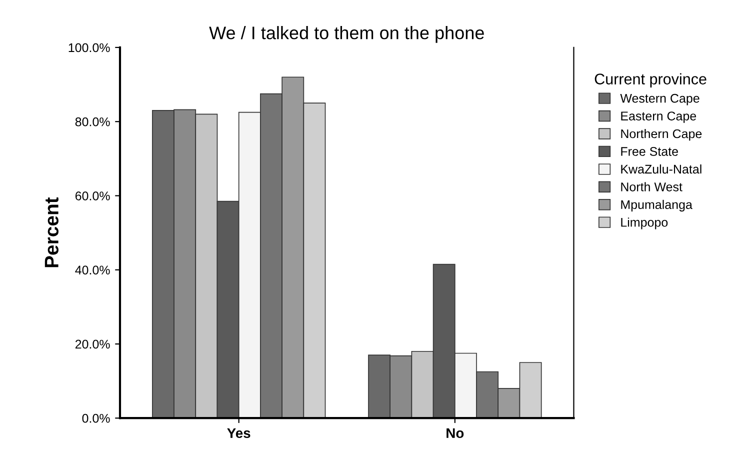  What do you see at coordinates (651, 187) in the screenshot?
I see `legend-label: North West` at bounding box center [651, 187].